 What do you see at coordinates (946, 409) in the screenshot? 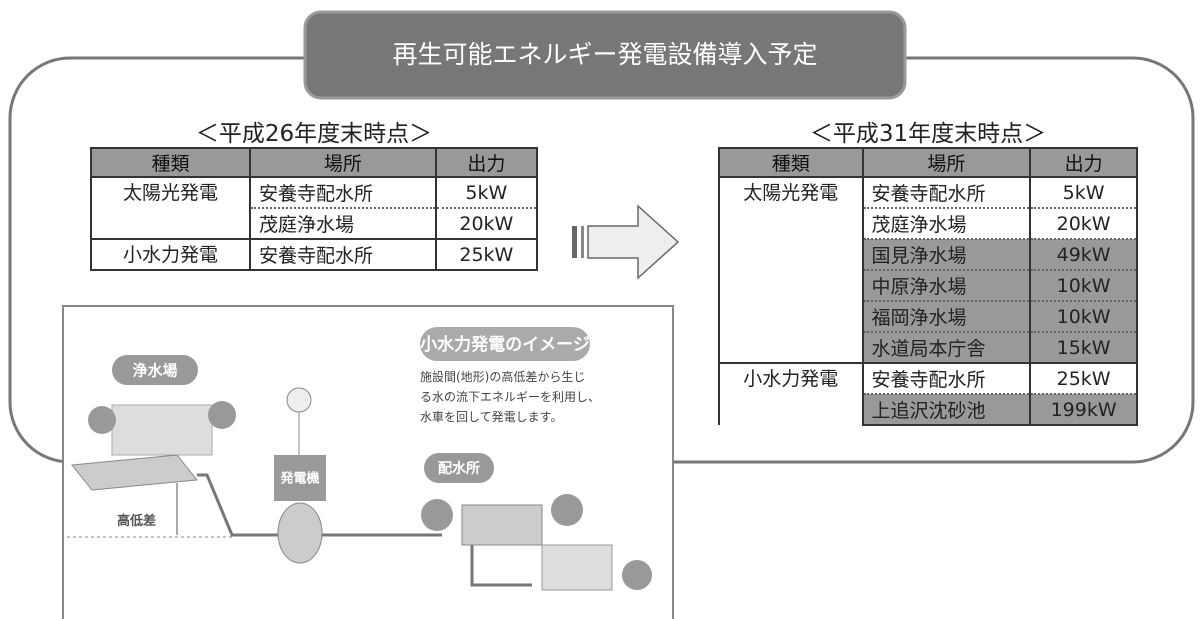
I see `place: 上追沢沈砂池` at bounding box center [946, 409].